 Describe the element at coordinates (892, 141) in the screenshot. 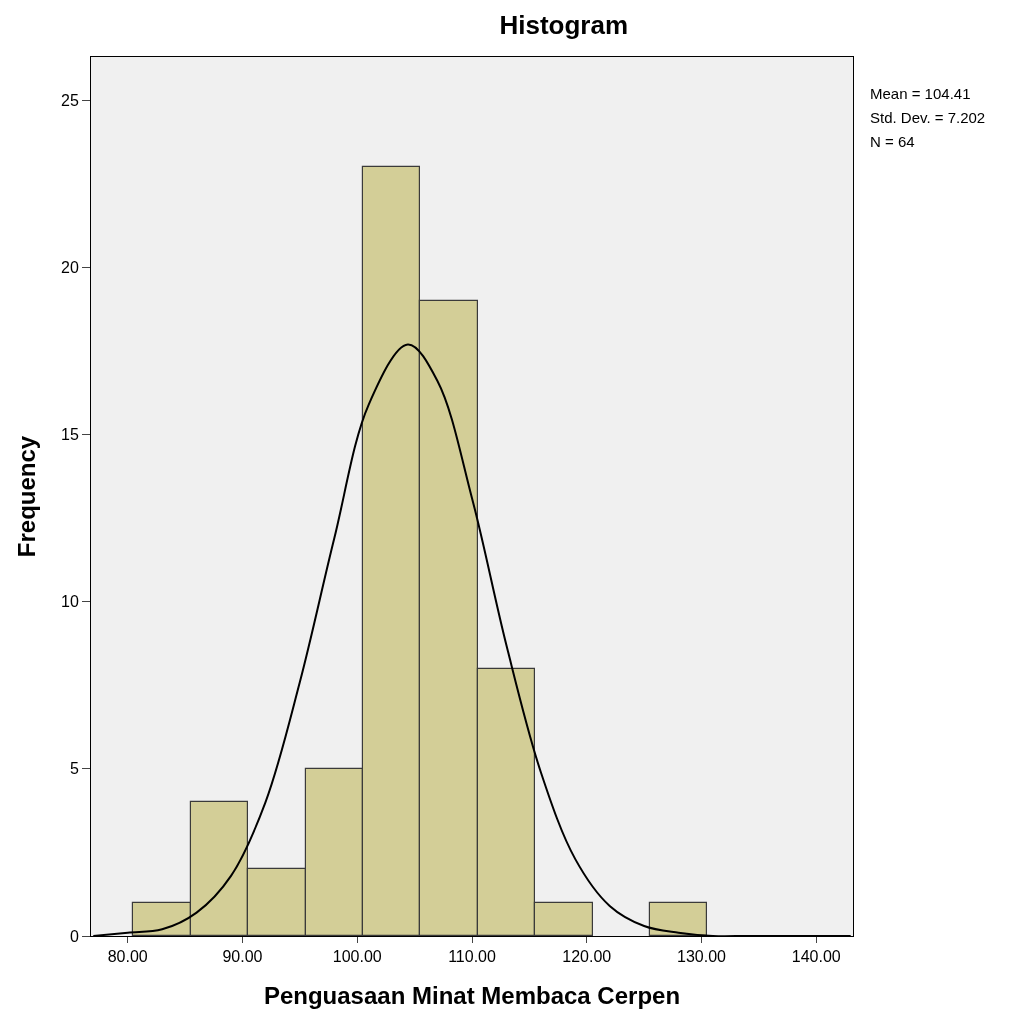

I see `text: N = 64` at that location.